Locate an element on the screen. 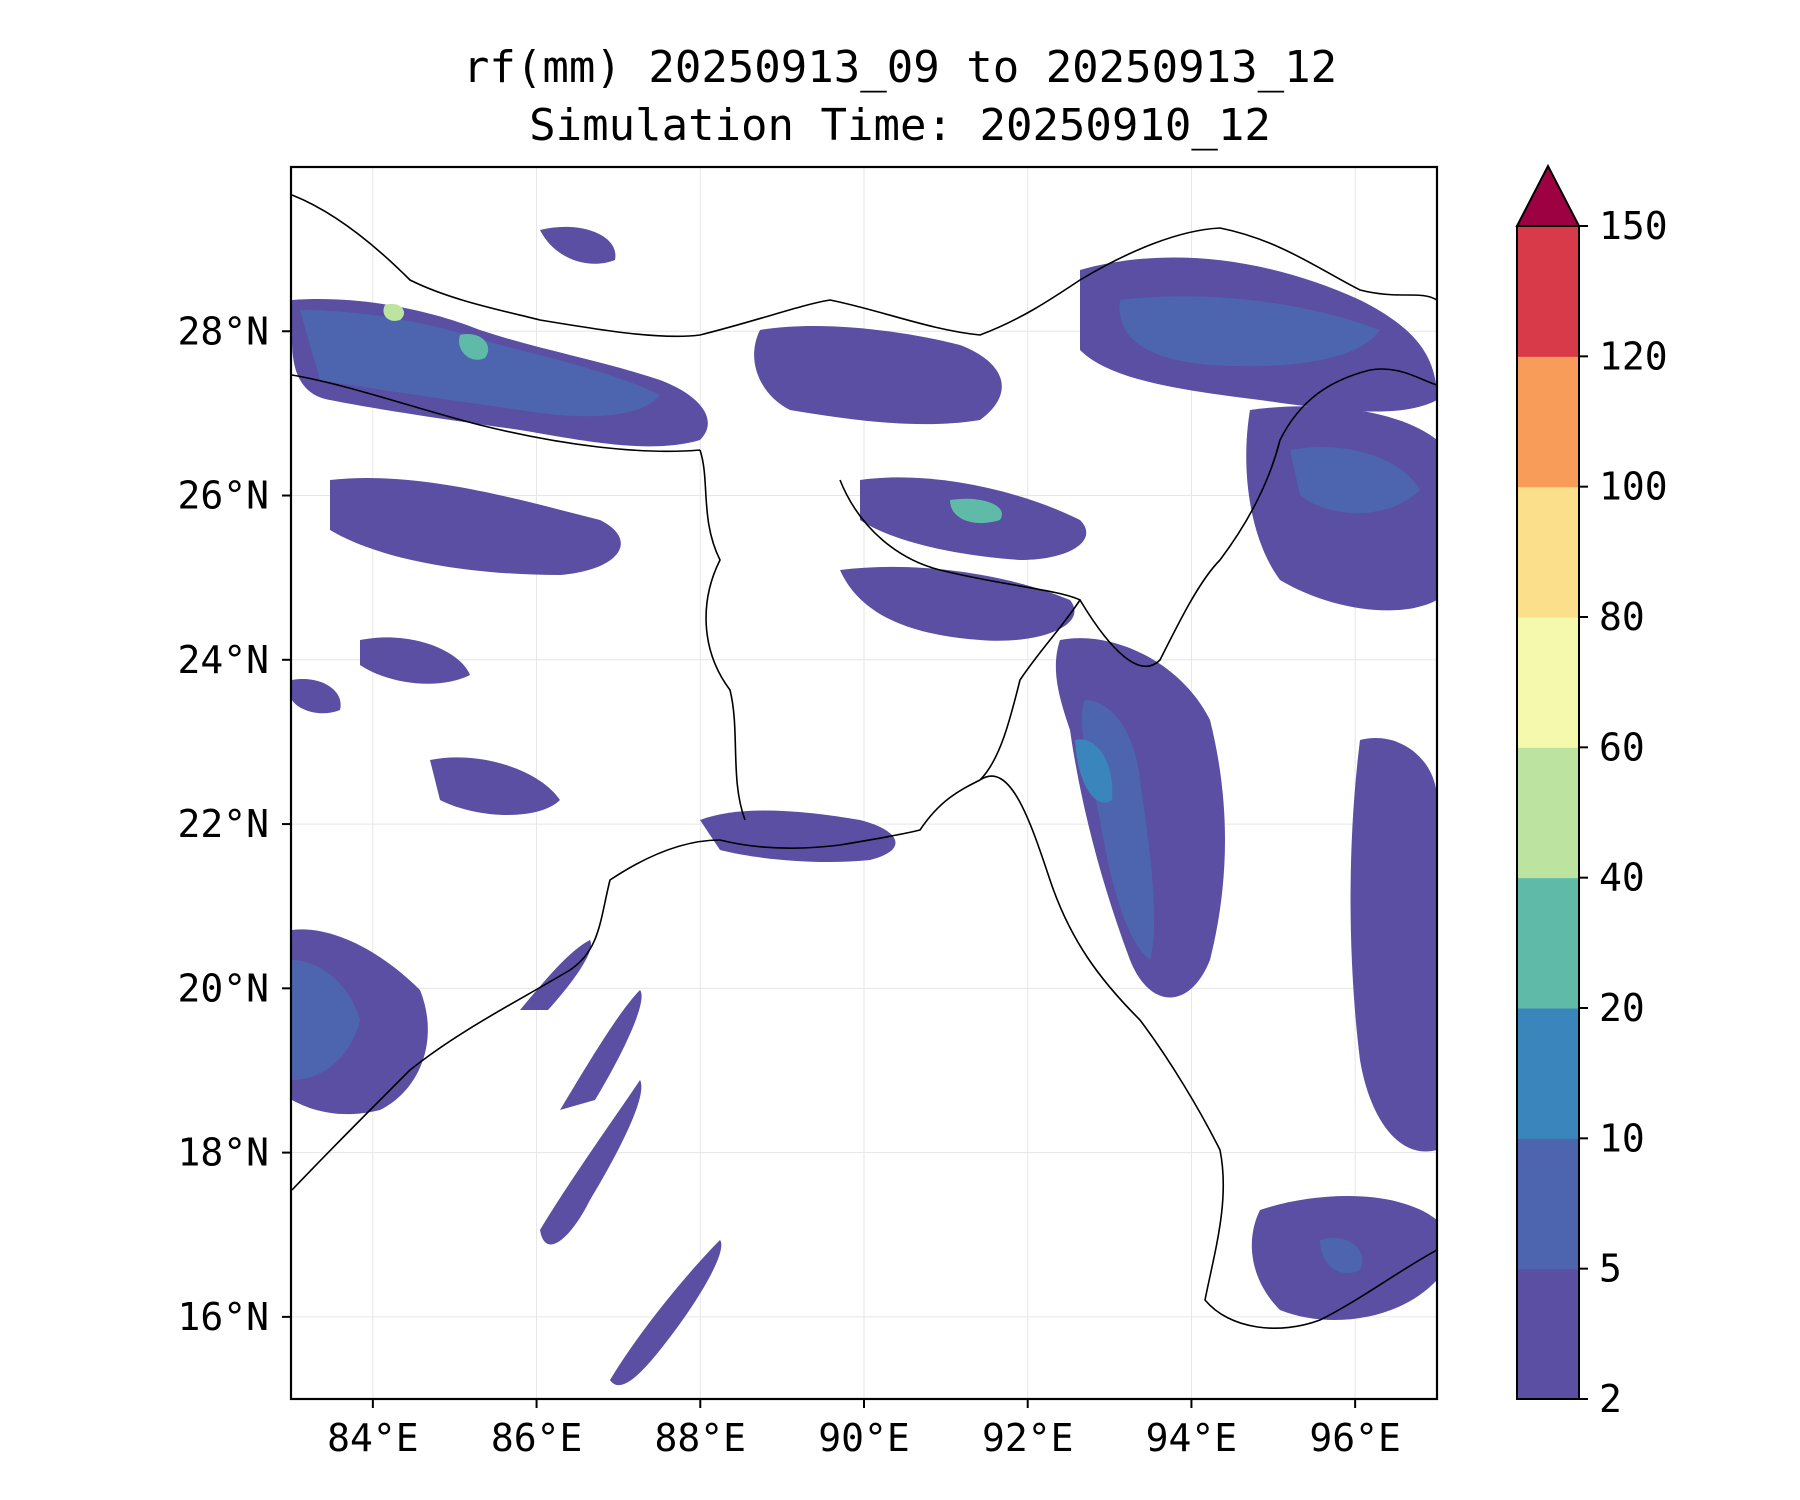 Image resolution: width=1800 pixels, height=1500 pixels. colorbar-tick-label: 20 is located at coordinates (1622, 1008).